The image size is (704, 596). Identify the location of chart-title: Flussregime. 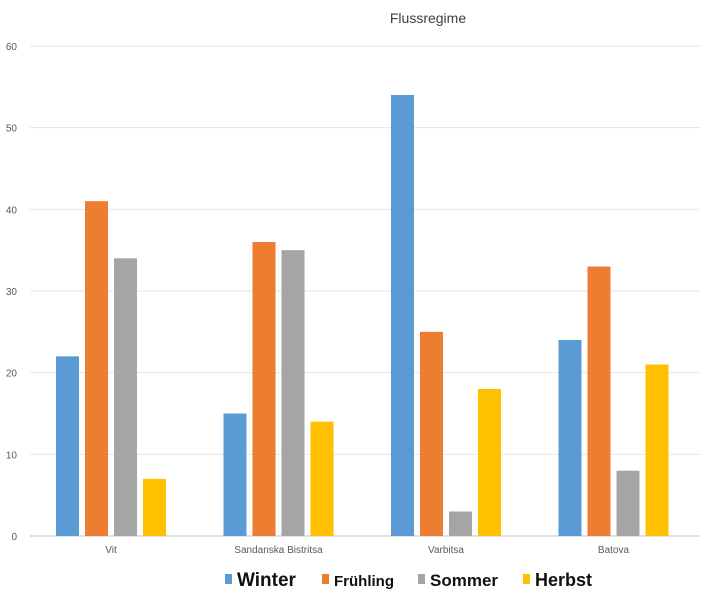
(428, 18).